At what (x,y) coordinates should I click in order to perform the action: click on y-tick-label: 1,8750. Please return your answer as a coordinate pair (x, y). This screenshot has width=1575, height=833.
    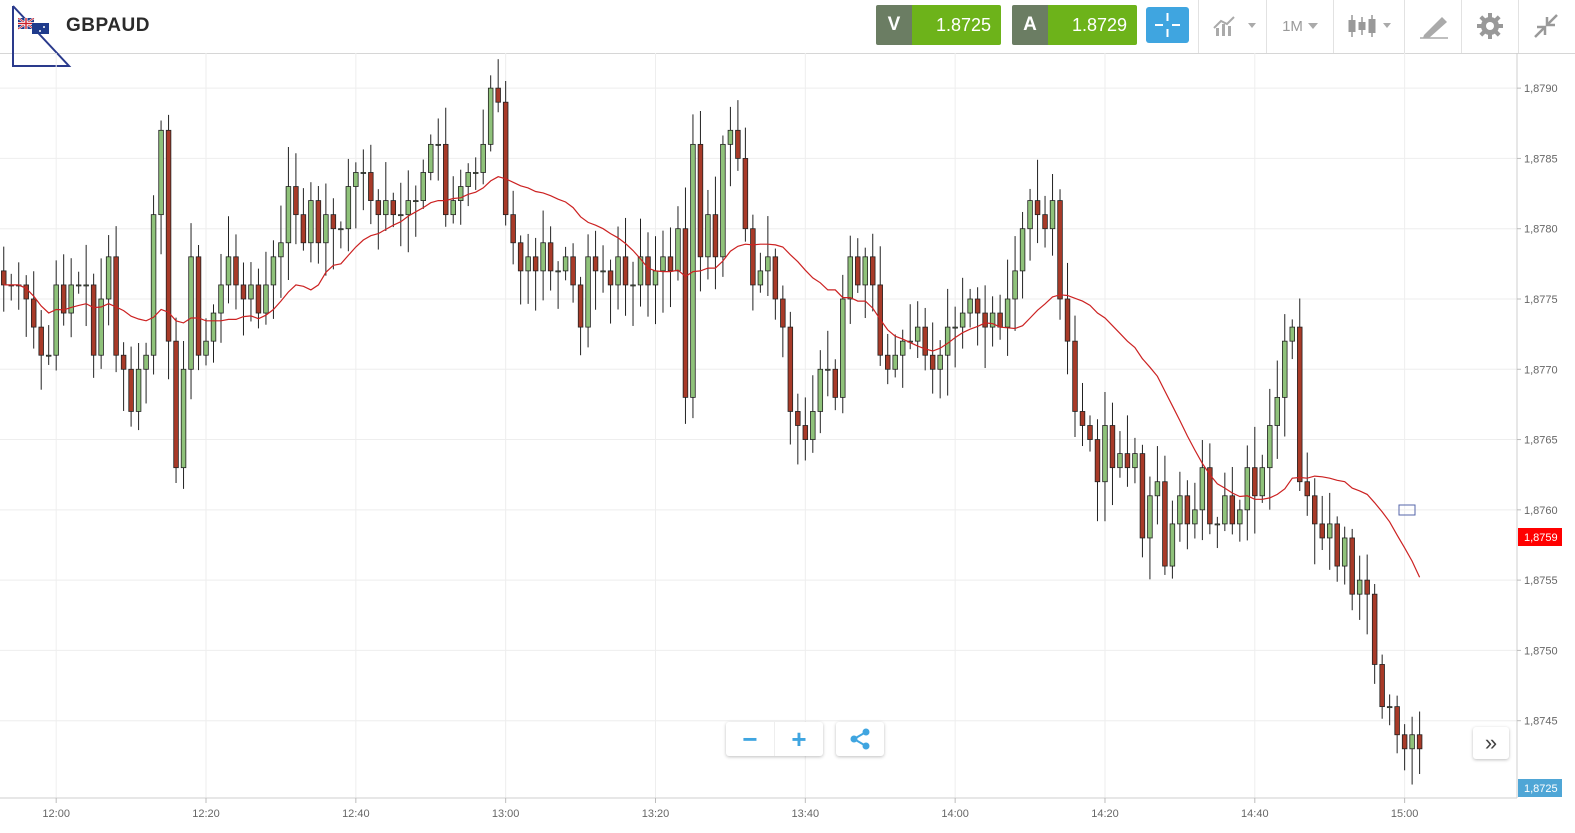
    Looking at the image, I should click on (1541, 651).